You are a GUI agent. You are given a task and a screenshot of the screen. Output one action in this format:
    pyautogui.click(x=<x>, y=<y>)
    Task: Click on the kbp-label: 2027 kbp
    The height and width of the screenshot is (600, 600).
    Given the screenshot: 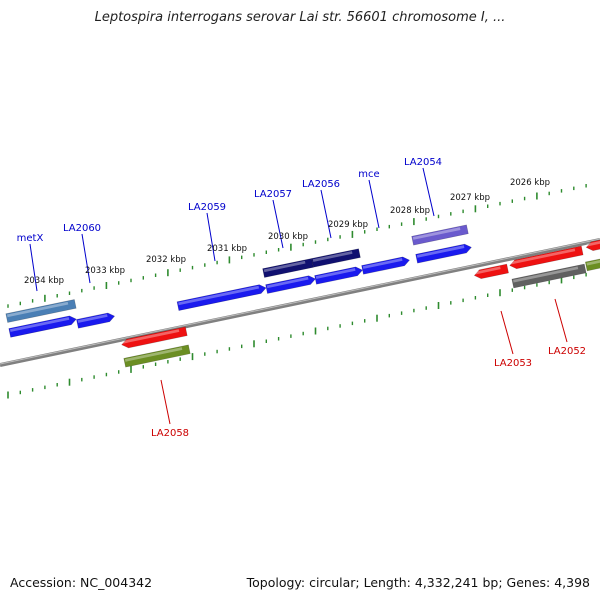 What is the action you would take?
    pyautogui.click(x=470, y=198)
    